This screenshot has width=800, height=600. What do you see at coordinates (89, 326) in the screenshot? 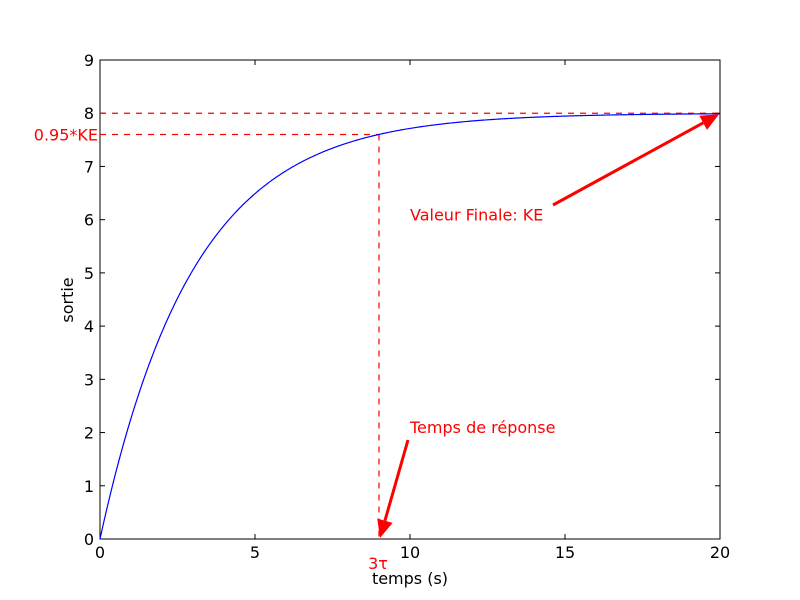
I see `y-tick-label: 4` at bounding box center [89, 326].